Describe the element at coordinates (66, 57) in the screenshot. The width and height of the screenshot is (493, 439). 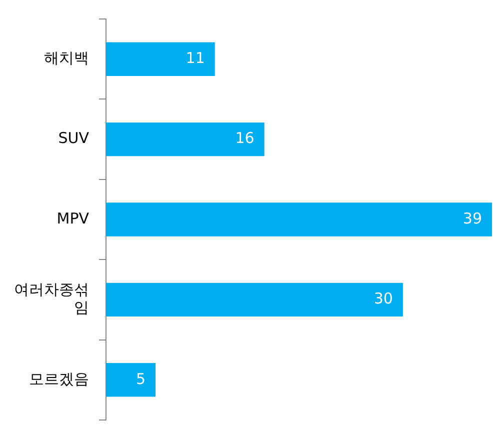
I see `y-tick-label: 해치백` at that location.